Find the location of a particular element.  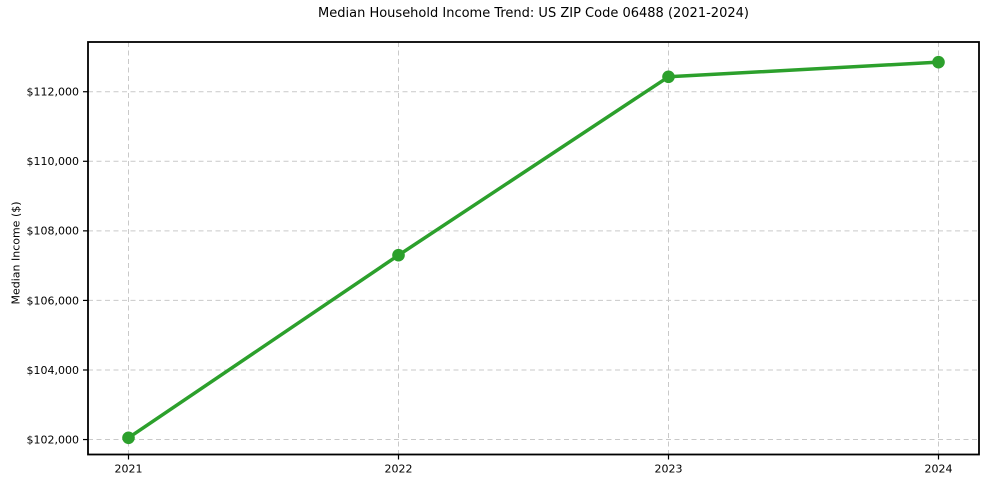

y-tick-label: $108,000 is located at coordinates (53, 231).